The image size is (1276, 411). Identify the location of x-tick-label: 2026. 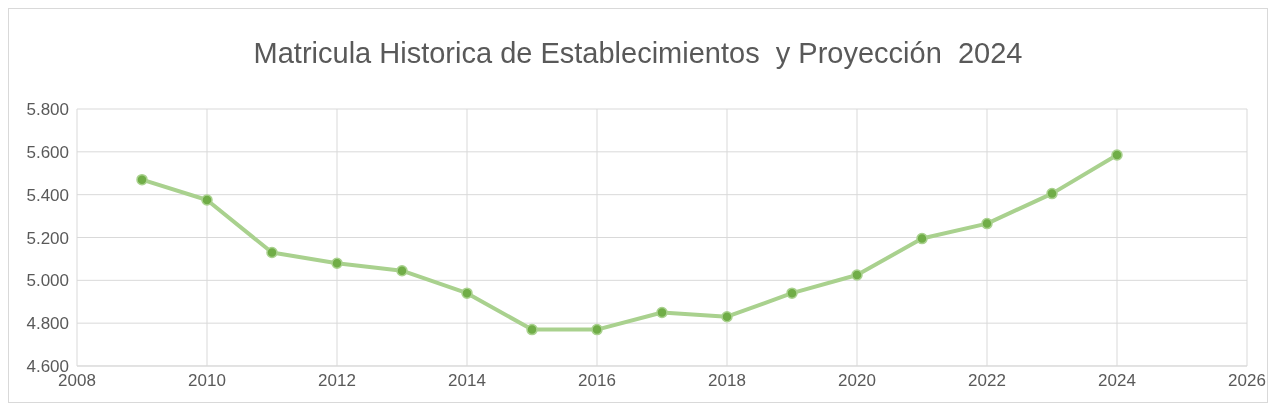
(1247, 381).